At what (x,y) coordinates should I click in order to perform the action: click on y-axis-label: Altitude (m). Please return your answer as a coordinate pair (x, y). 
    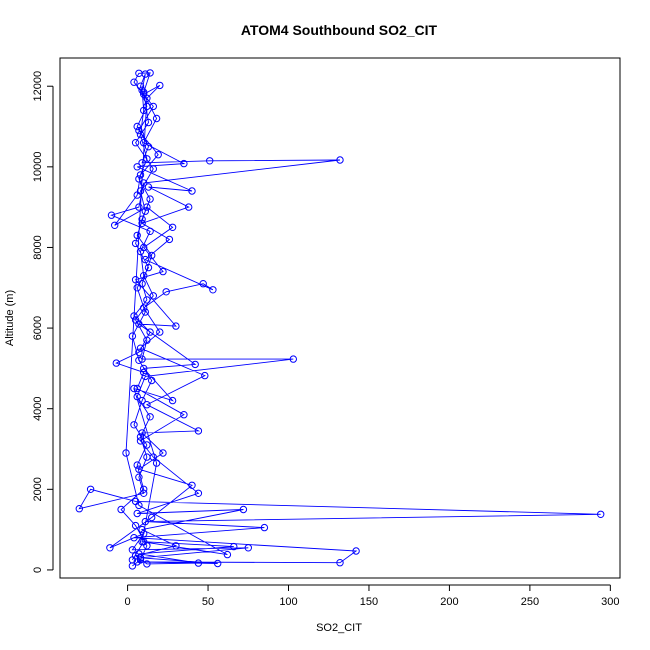
    Looking at the image, I should click on (10, 318).